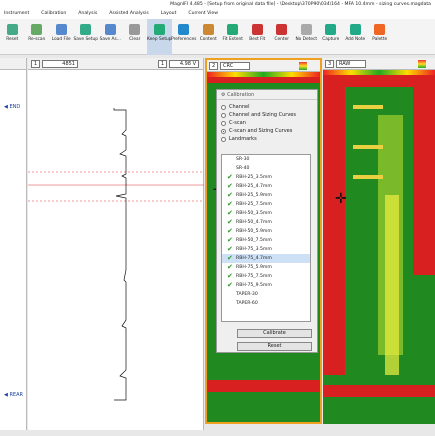  I want to click on toolbar-button: No Detect, so click(306, 37).